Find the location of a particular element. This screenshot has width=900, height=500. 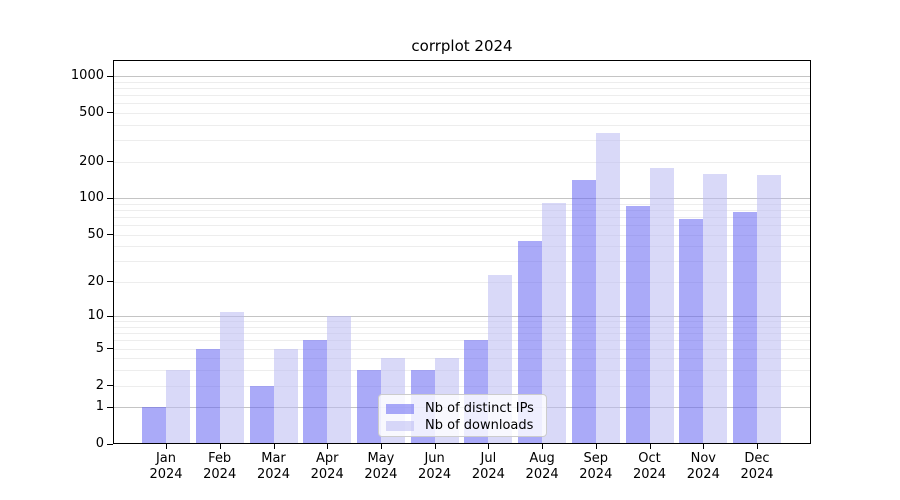

x-tick-label-apr: Apr 2024 is located at coordinates (327, 466).